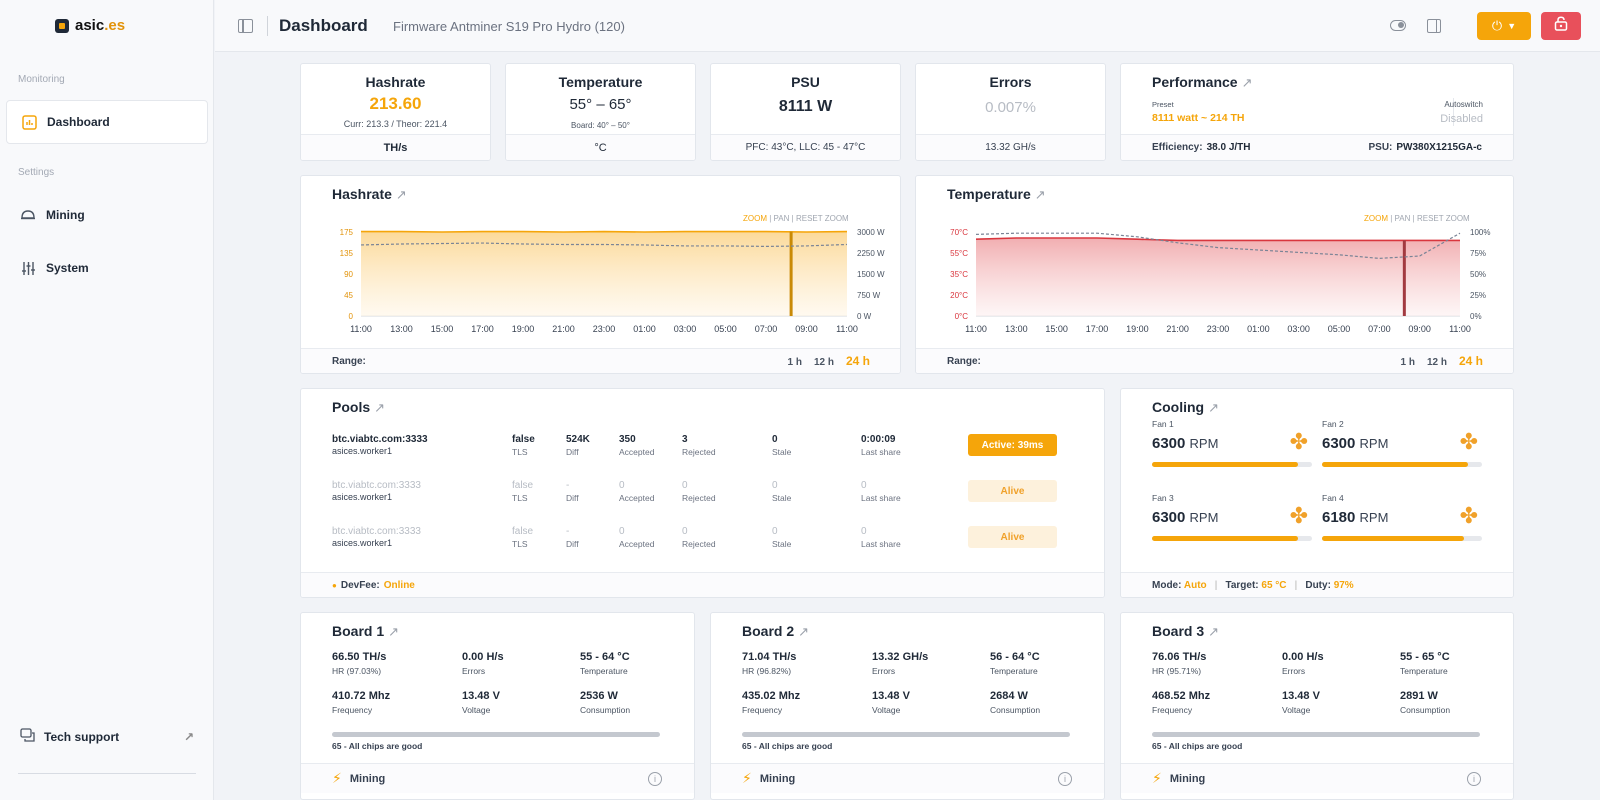  Describe the element at coordinates (362, 543) in the screenshot. I see `pool-worker: asices.worker1` at that location.